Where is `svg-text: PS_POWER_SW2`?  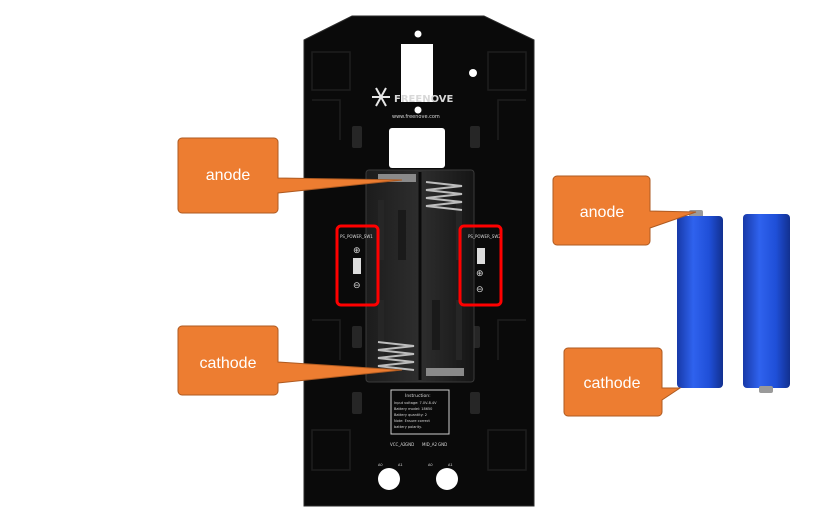
svg-text: PS_POWER_SW2 is located at coordinates (484, 236).